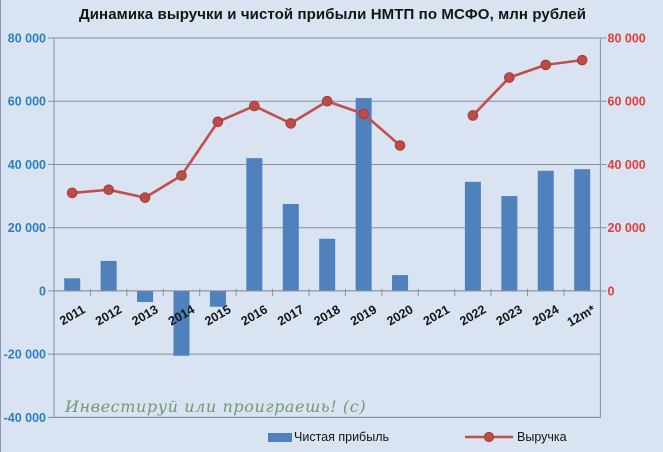  Describe the element at coordinates (42, 291) in the screenshot. I see `y-axis-left-label-0: 0` at that location.